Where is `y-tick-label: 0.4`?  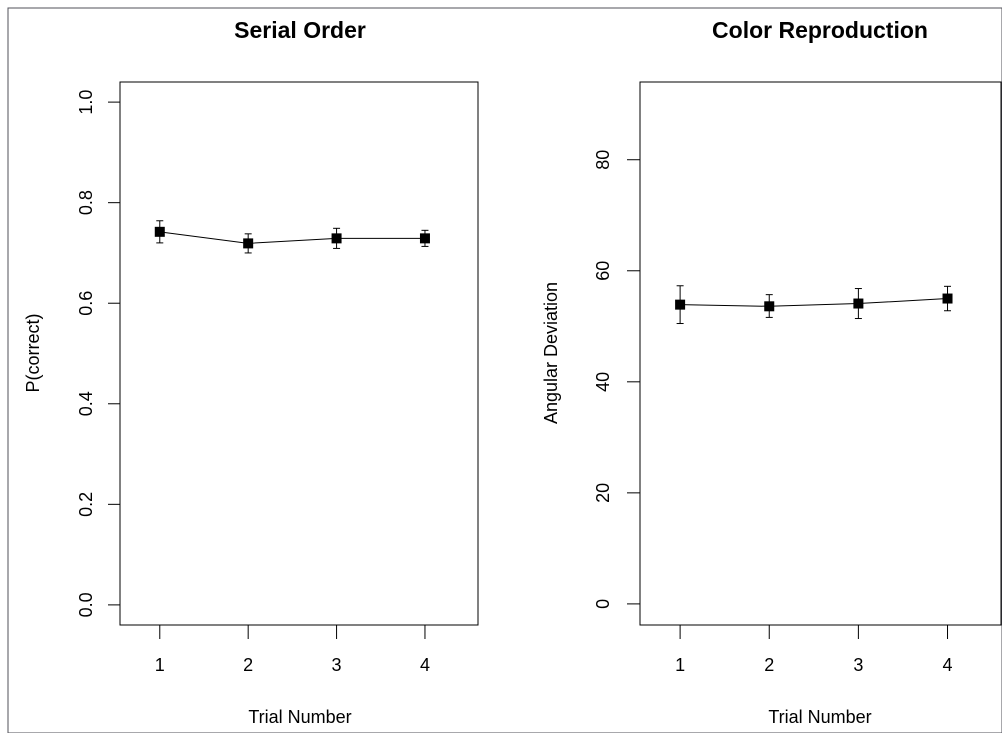
y-tick-label: 0.4 is located at coordinates (86, 403).